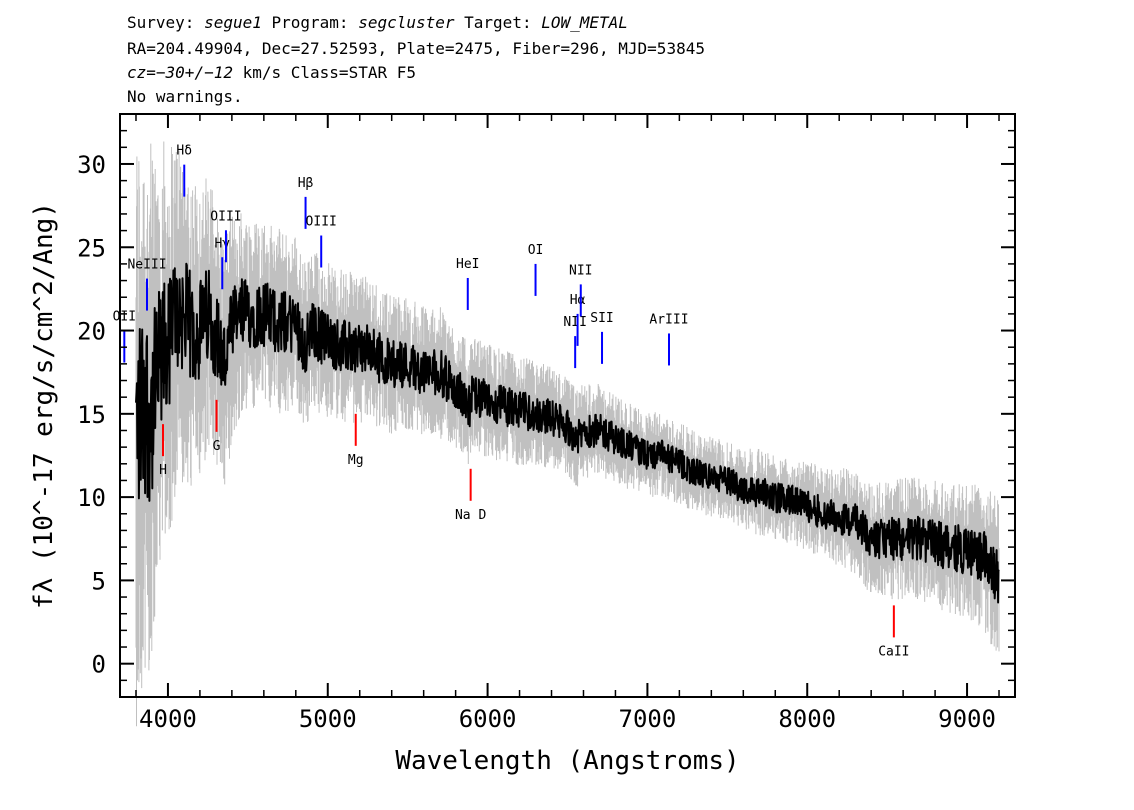 Image resolution: width=1134 pixels, height=810 pixels. Describe the element at coordinates (578, 300) in the screenshot. I see `emission-label: Hα` at that location.